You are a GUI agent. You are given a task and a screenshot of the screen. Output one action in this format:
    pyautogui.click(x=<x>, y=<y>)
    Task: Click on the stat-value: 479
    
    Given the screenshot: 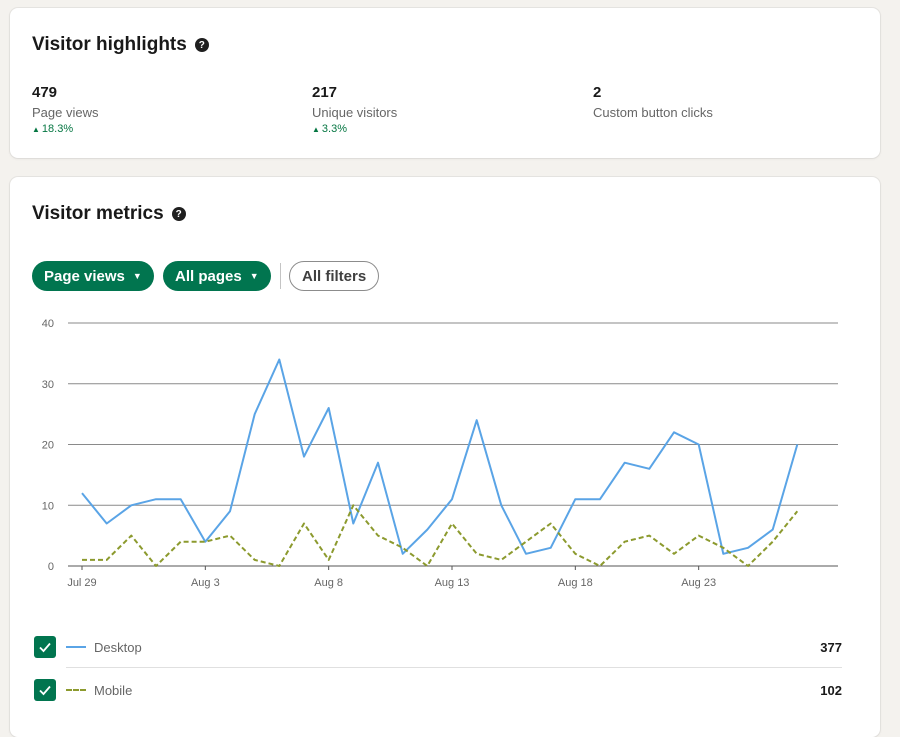 What is the action you would take?
    pyautogui.click(x=45, y=92)
    